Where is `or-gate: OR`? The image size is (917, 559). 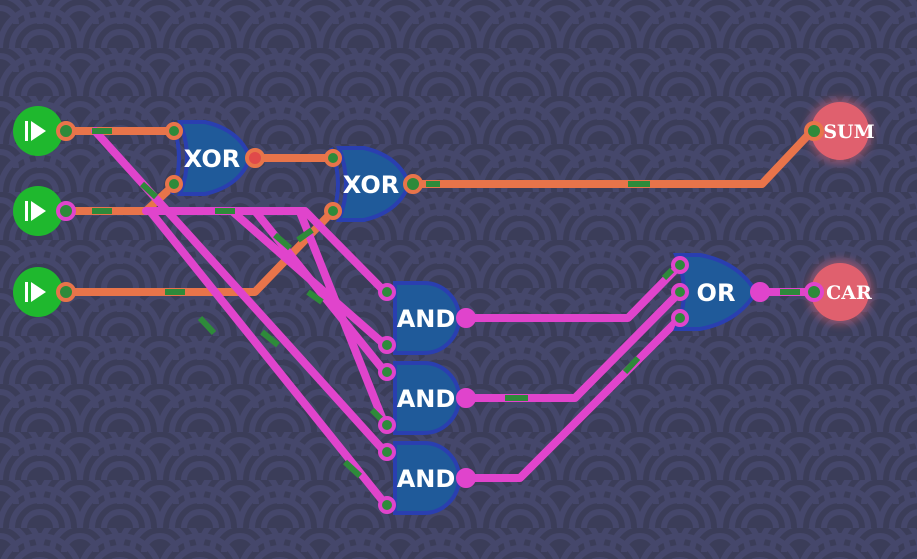 or-gate: OR is located at coordinates (715, 292).